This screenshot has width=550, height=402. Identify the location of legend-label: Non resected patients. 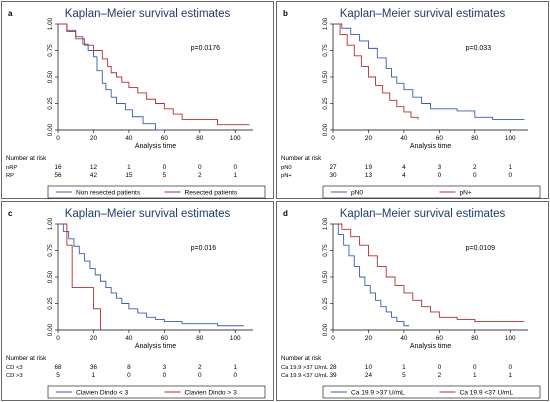
(108, 192).